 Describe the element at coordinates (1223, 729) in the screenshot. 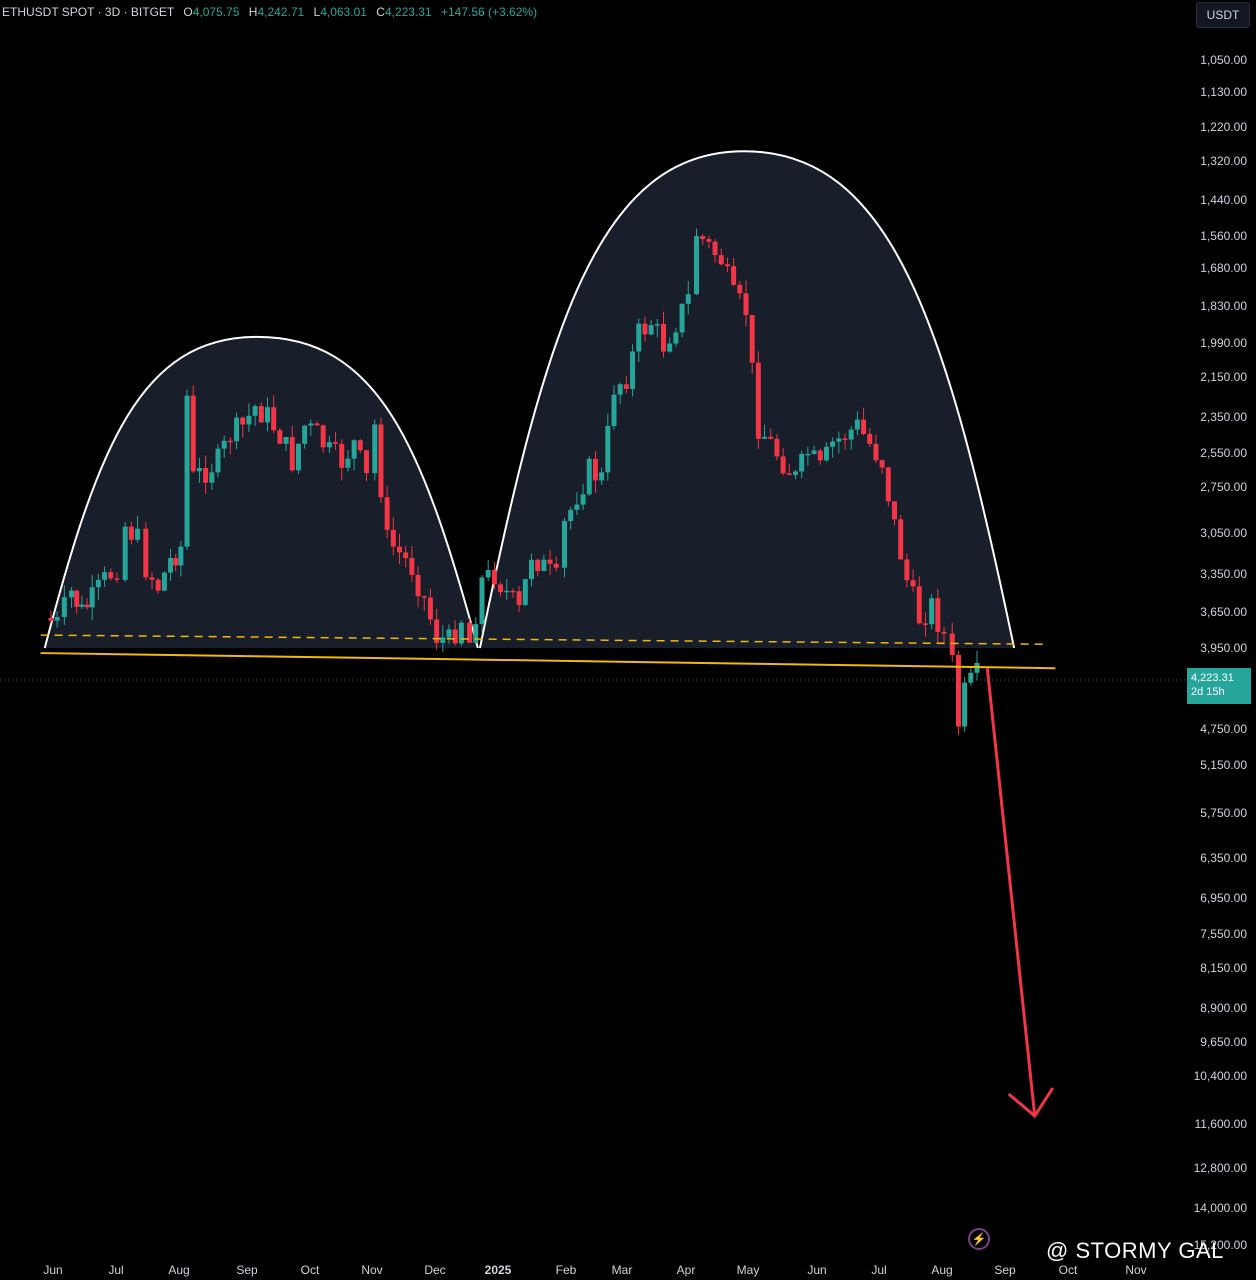

I see `y-tick-label: 4,750.00` at that location.